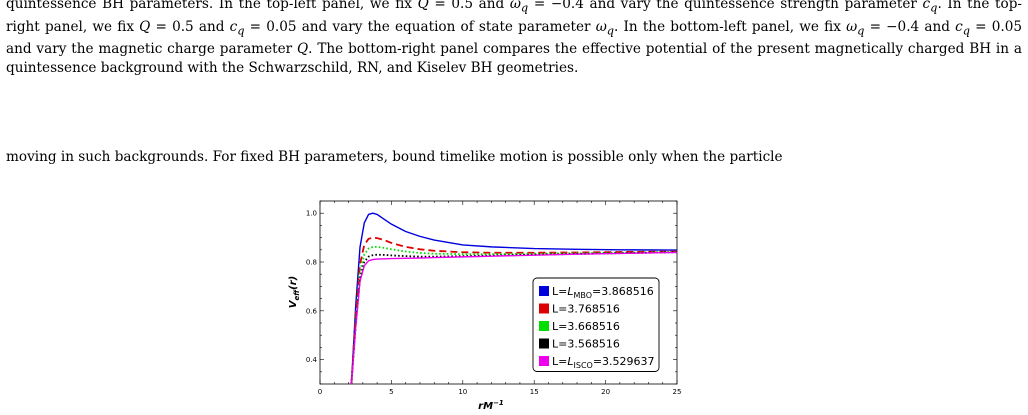  I want to click on y-tick-label: 1.0, so click(311, 214).